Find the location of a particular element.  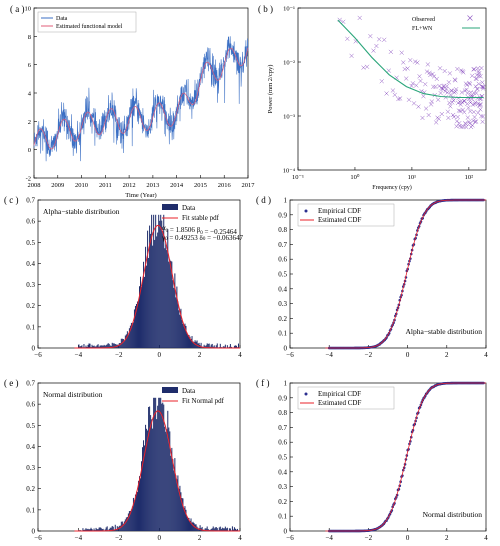

x-tick-label: 10⁰ is located at coordinates (355, 177).